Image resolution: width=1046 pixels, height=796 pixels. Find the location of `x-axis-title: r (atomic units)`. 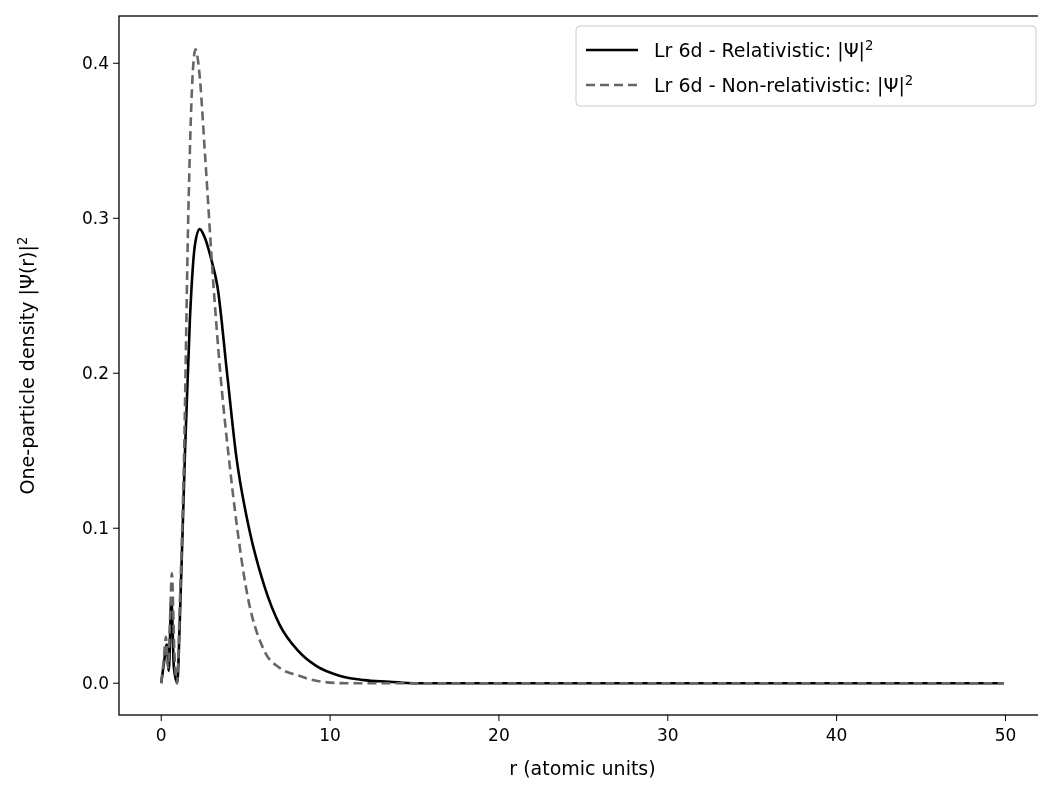

x-axis-title: r (atomic units) is located at coordinates (582, 768).